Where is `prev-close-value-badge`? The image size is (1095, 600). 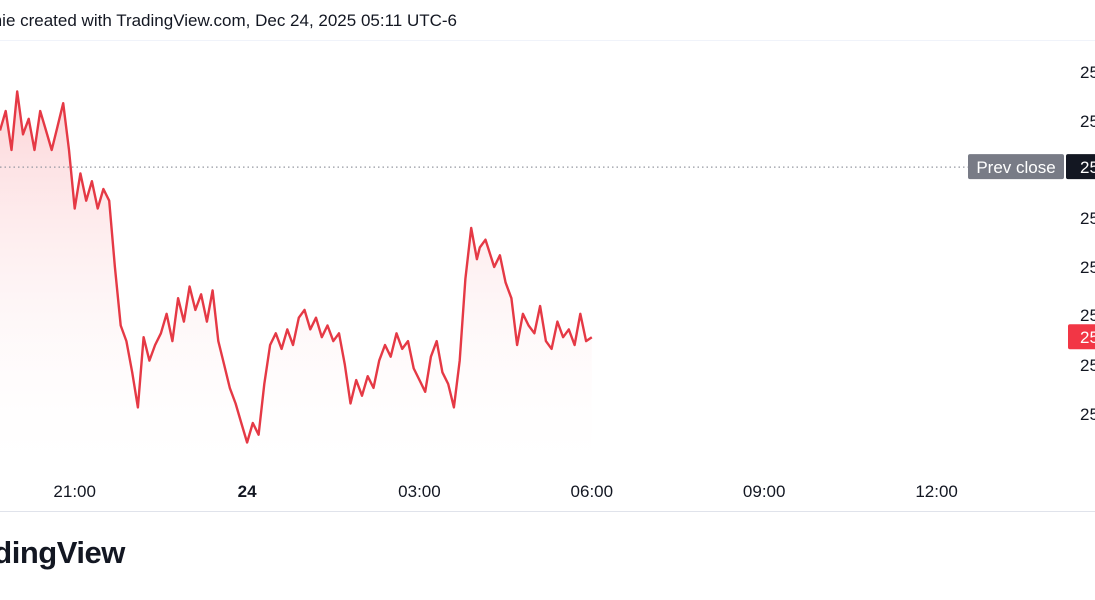 prev-close-value-badge is located at coordinates (1080, 167).